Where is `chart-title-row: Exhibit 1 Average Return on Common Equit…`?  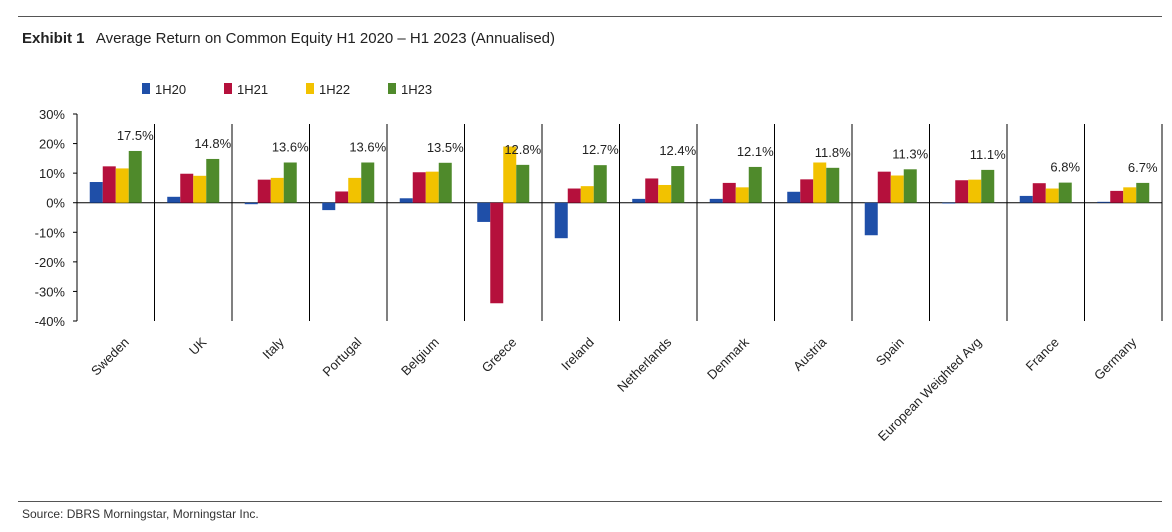
chart-title-row: Exhibit 1 Average Return on Common Equit… is located at coordinates (288, 38).